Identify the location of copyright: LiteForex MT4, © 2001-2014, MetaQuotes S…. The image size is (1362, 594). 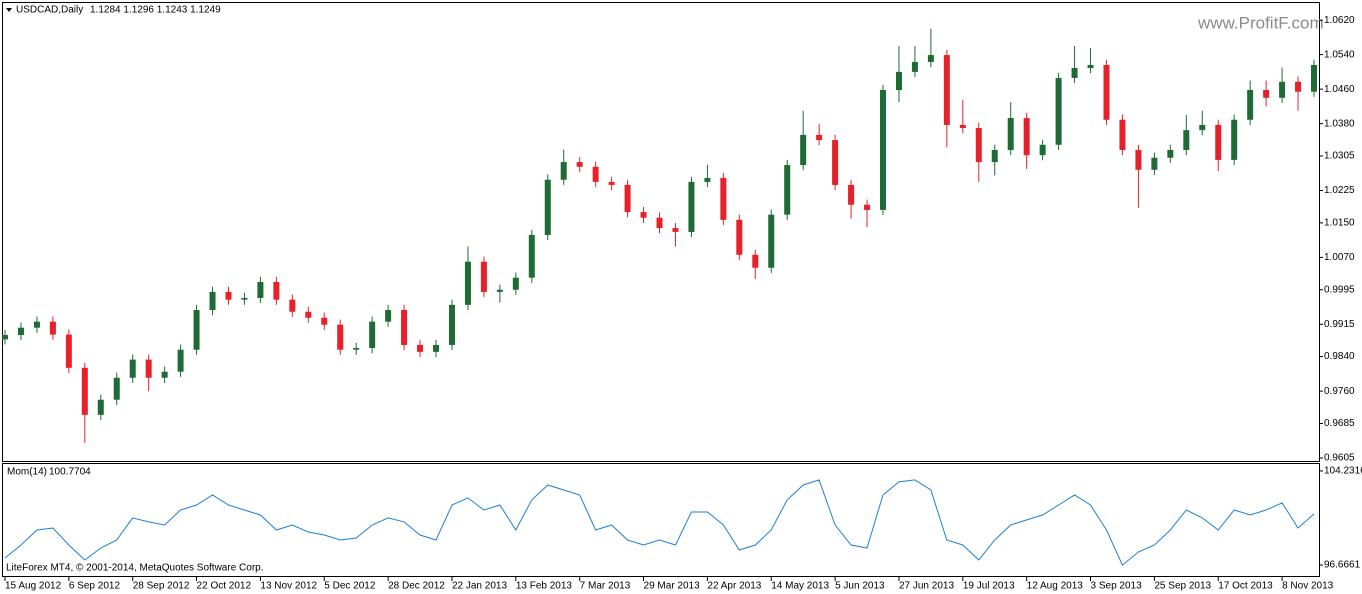
(135, 568).